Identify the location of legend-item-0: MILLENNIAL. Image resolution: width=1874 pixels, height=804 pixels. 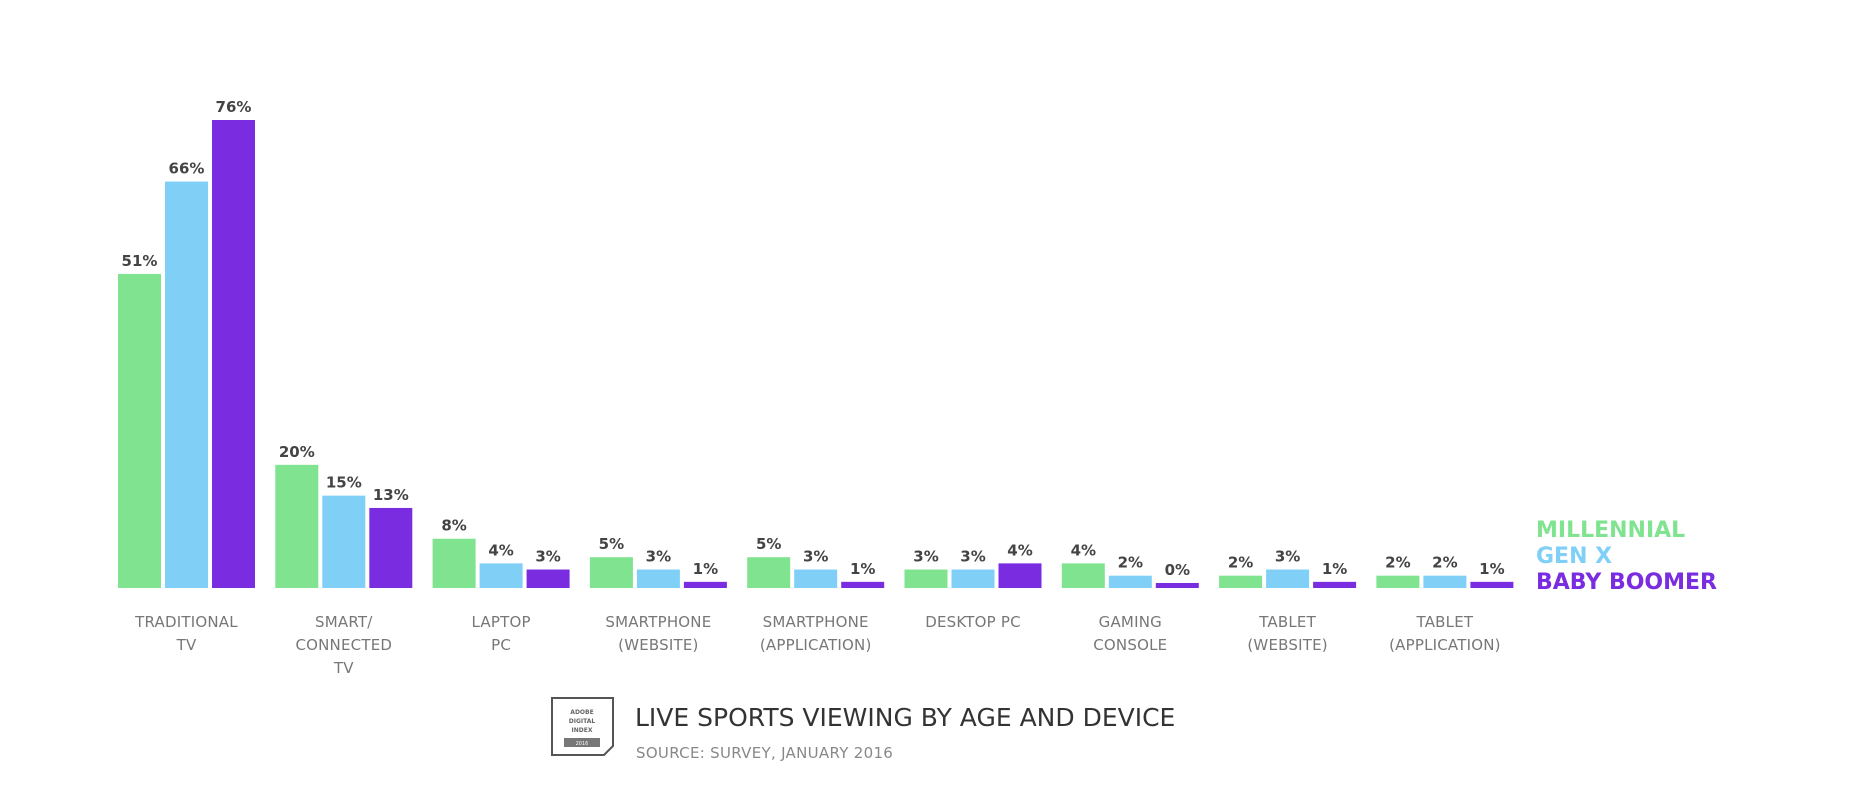
(1610, 530).